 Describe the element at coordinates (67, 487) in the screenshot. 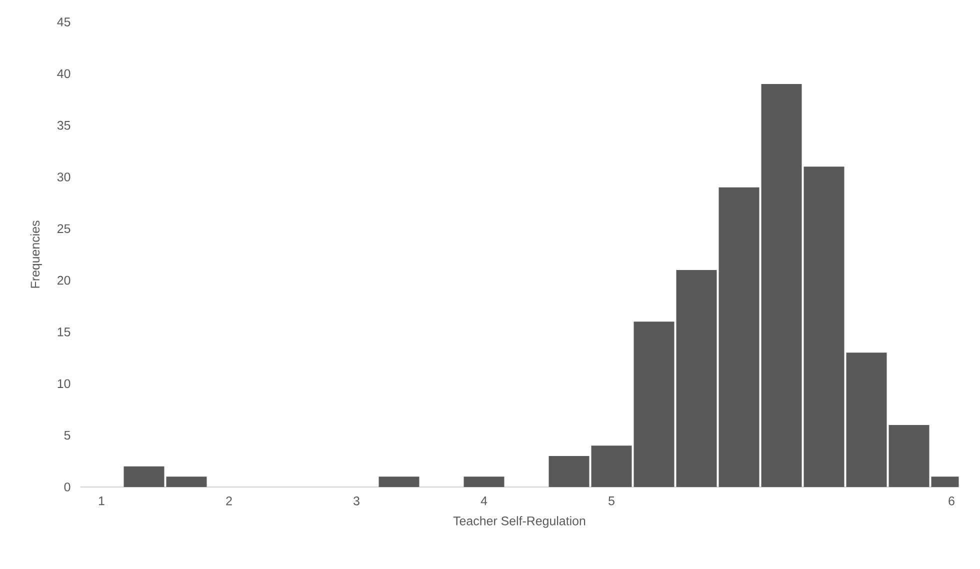

I see `y-tick-label: 0` at that location.